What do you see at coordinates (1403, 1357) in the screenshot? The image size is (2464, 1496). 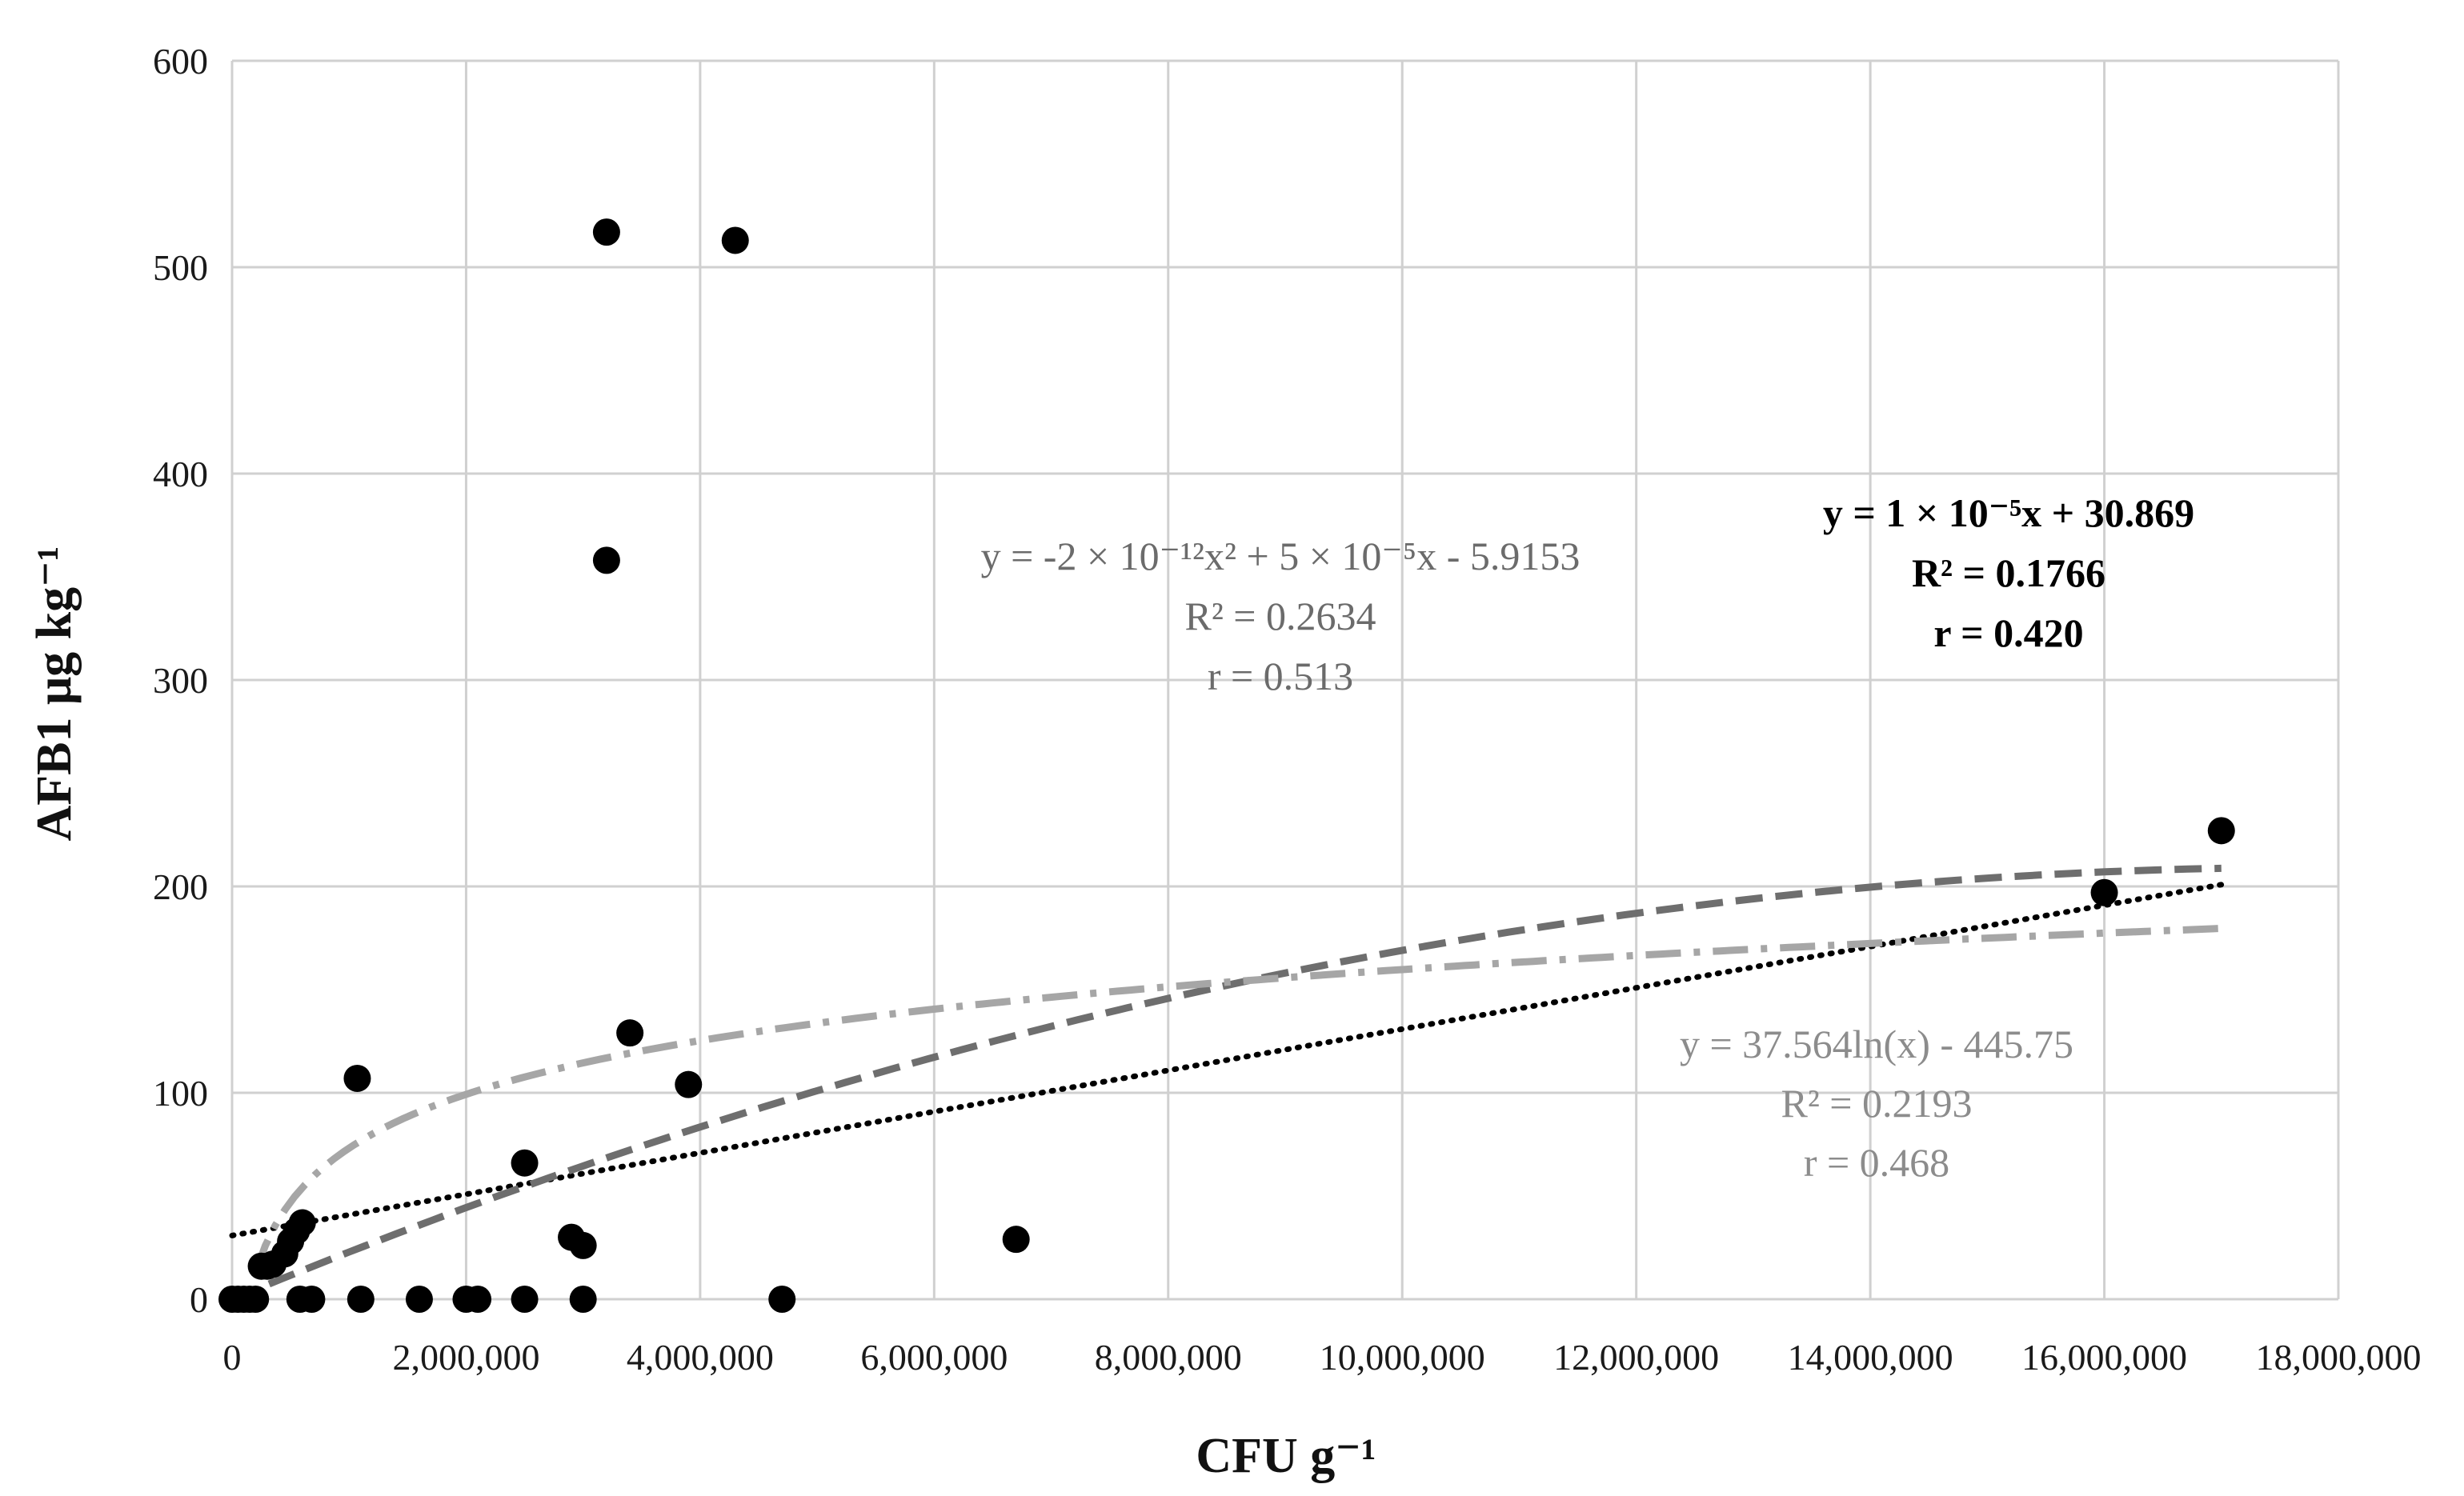 I see `x-tick-label: 10,000,000` at bounding box center [1403, 1357].